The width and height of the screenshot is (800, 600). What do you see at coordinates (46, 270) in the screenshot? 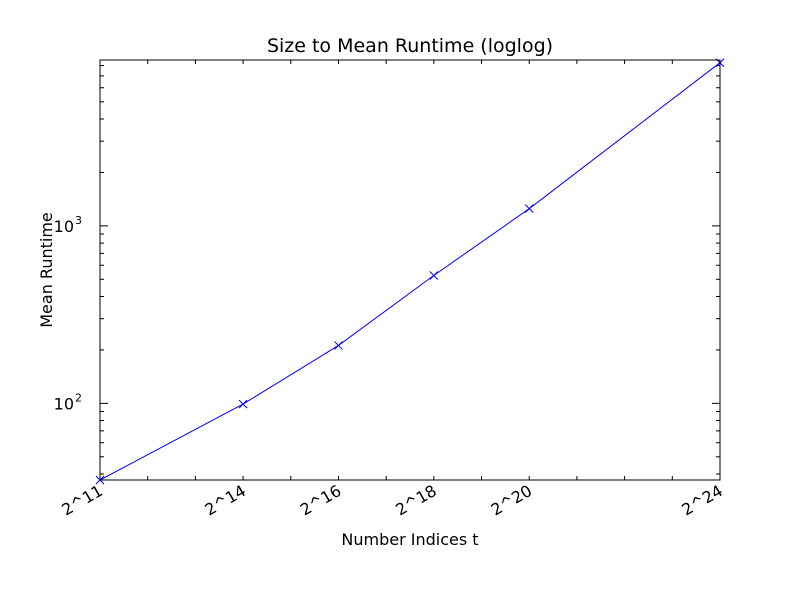
I see `y-axis-label: Mean Runtime` at bounding box center [46, 270].